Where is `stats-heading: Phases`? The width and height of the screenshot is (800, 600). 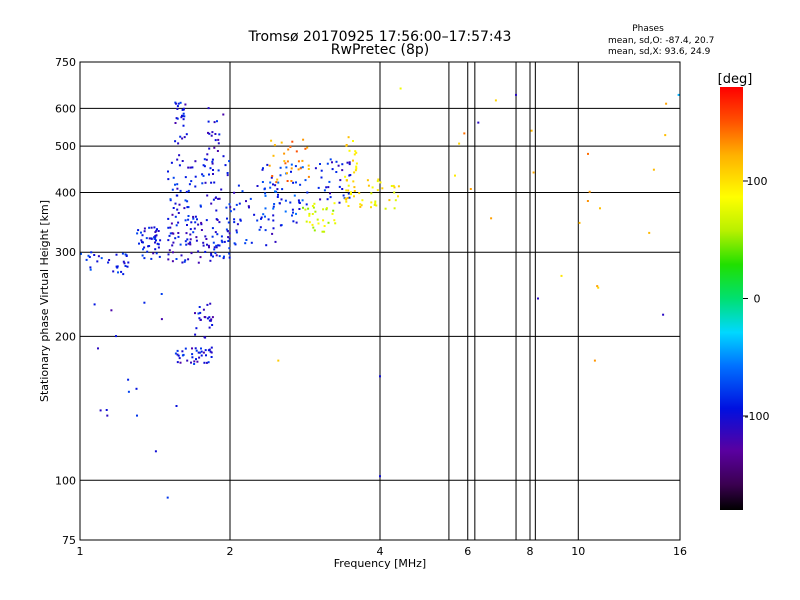 stats-heading: Phases is located at coordinates (648, 29).